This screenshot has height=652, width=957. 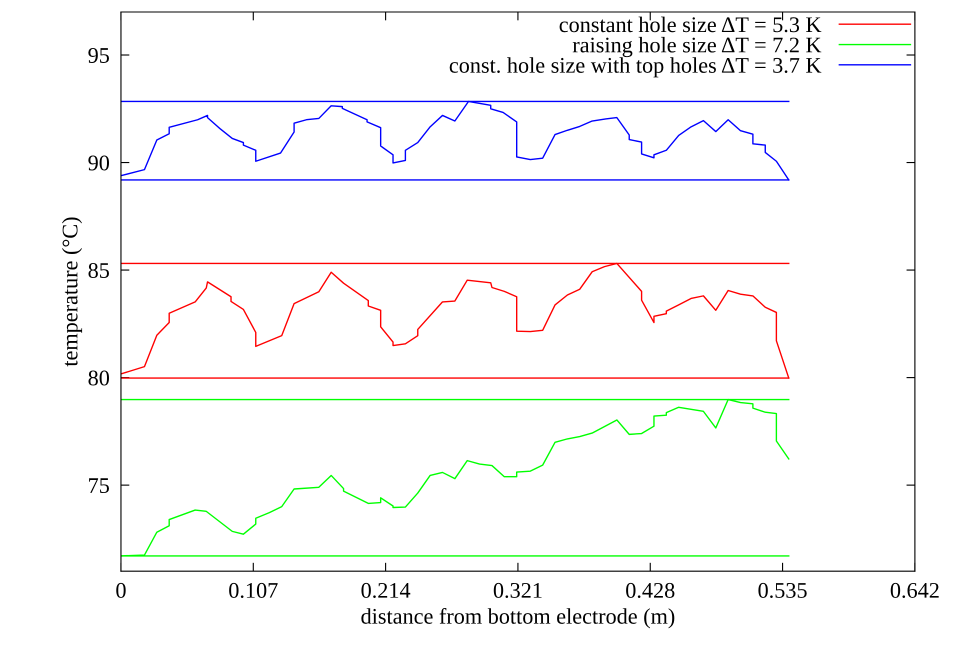 I want to click on y-tick-label: 75, so click(x=99, y=486).